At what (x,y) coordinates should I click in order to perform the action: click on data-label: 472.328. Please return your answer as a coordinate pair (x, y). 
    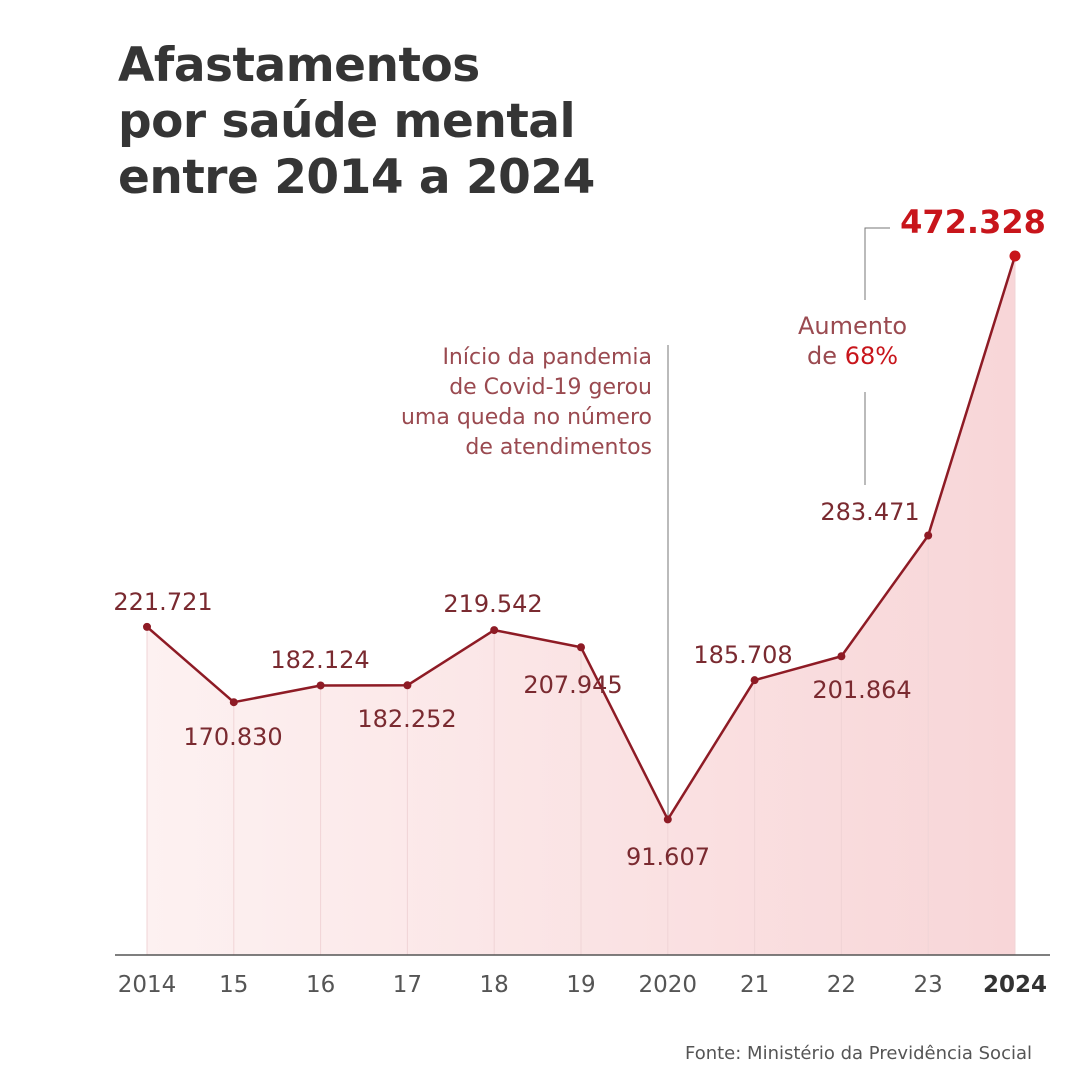
    Looking at the image, I should click on (973, 222).